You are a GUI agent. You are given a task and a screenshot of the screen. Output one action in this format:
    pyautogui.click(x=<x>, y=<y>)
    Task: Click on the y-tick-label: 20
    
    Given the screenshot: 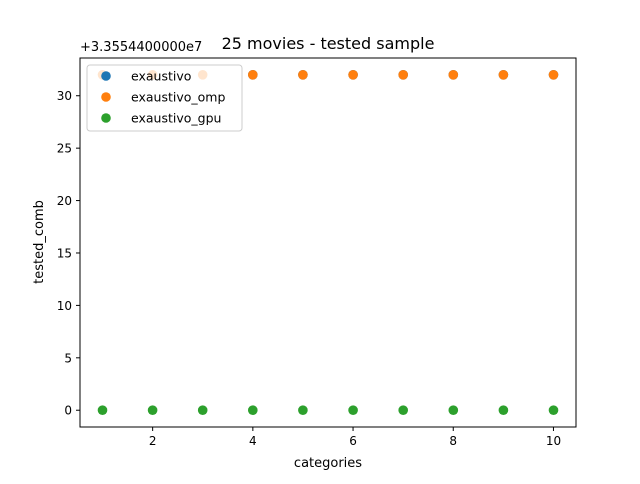 What is the action you would take?
    pyautogui.click(x=64, y=201)
    